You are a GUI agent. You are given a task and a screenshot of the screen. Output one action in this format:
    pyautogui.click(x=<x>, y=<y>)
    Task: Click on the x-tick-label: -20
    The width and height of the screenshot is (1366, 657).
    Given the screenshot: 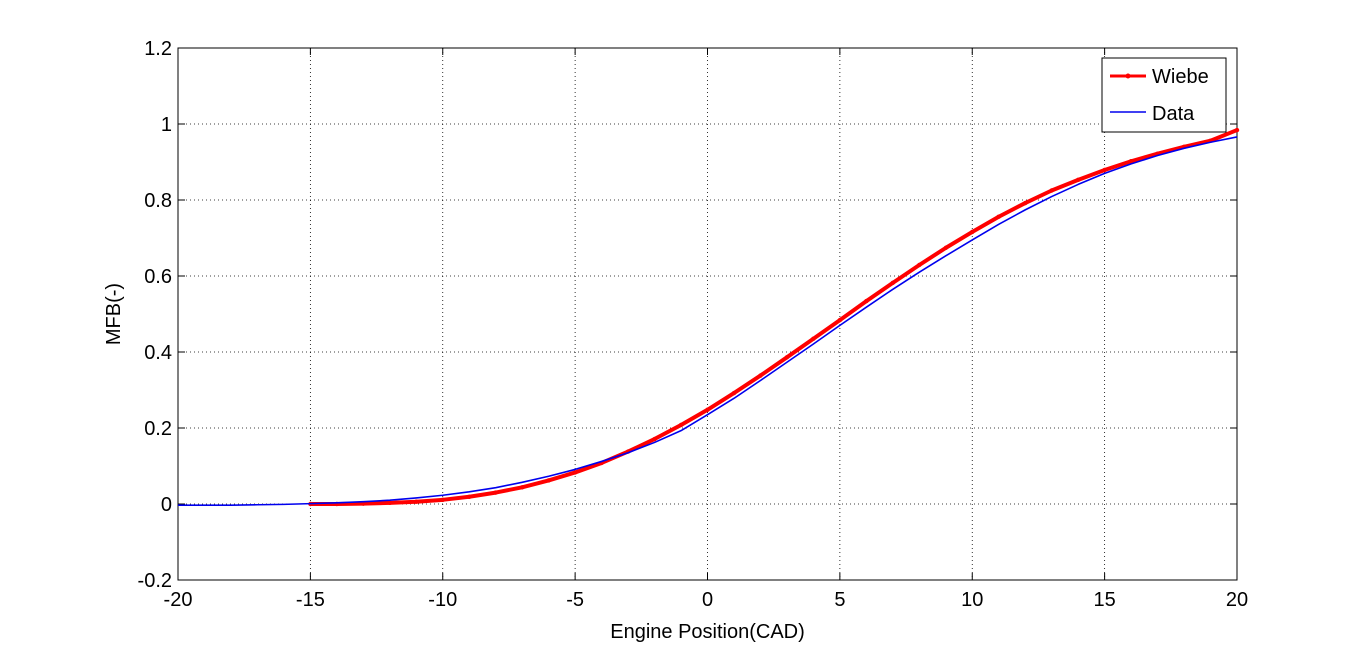 What is the action you would take?
    pyautogui.click(x=178, y=600)
    